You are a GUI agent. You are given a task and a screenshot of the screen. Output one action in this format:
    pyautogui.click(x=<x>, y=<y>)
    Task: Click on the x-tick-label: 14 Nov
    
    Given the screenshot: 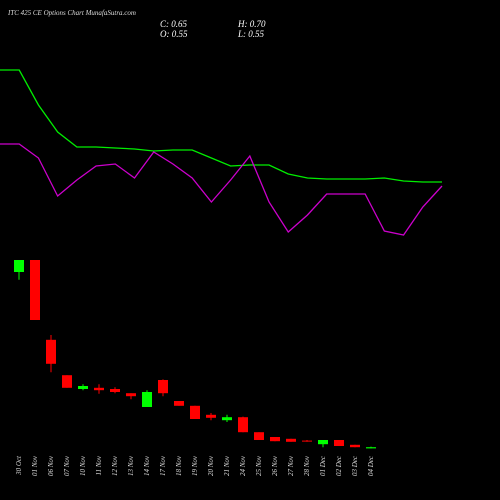 What is the action you would take?
    pyautogui.click(x=147, y=465)
    